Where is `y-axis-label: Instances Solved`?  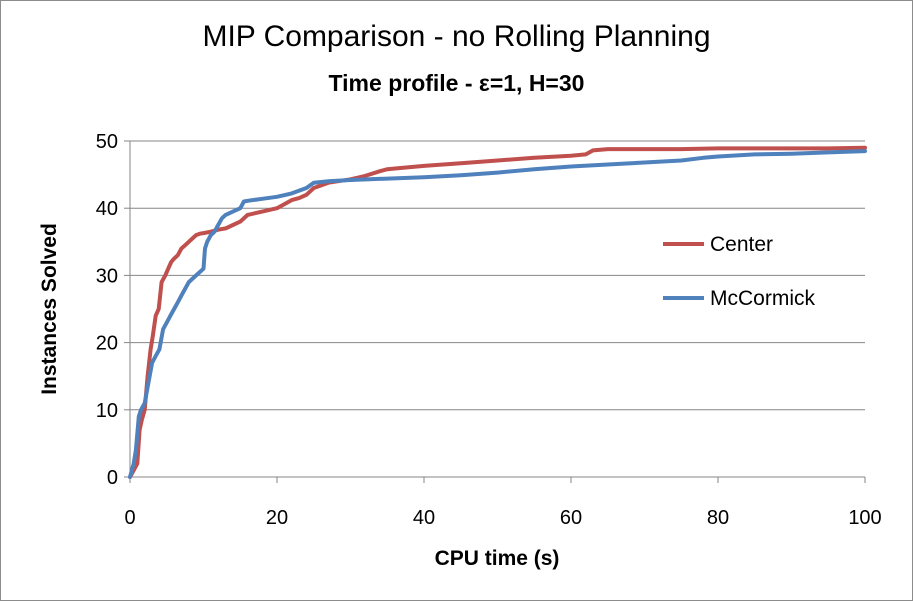
y-axis-label: Instances Solved is located at coordinates (49, 309).